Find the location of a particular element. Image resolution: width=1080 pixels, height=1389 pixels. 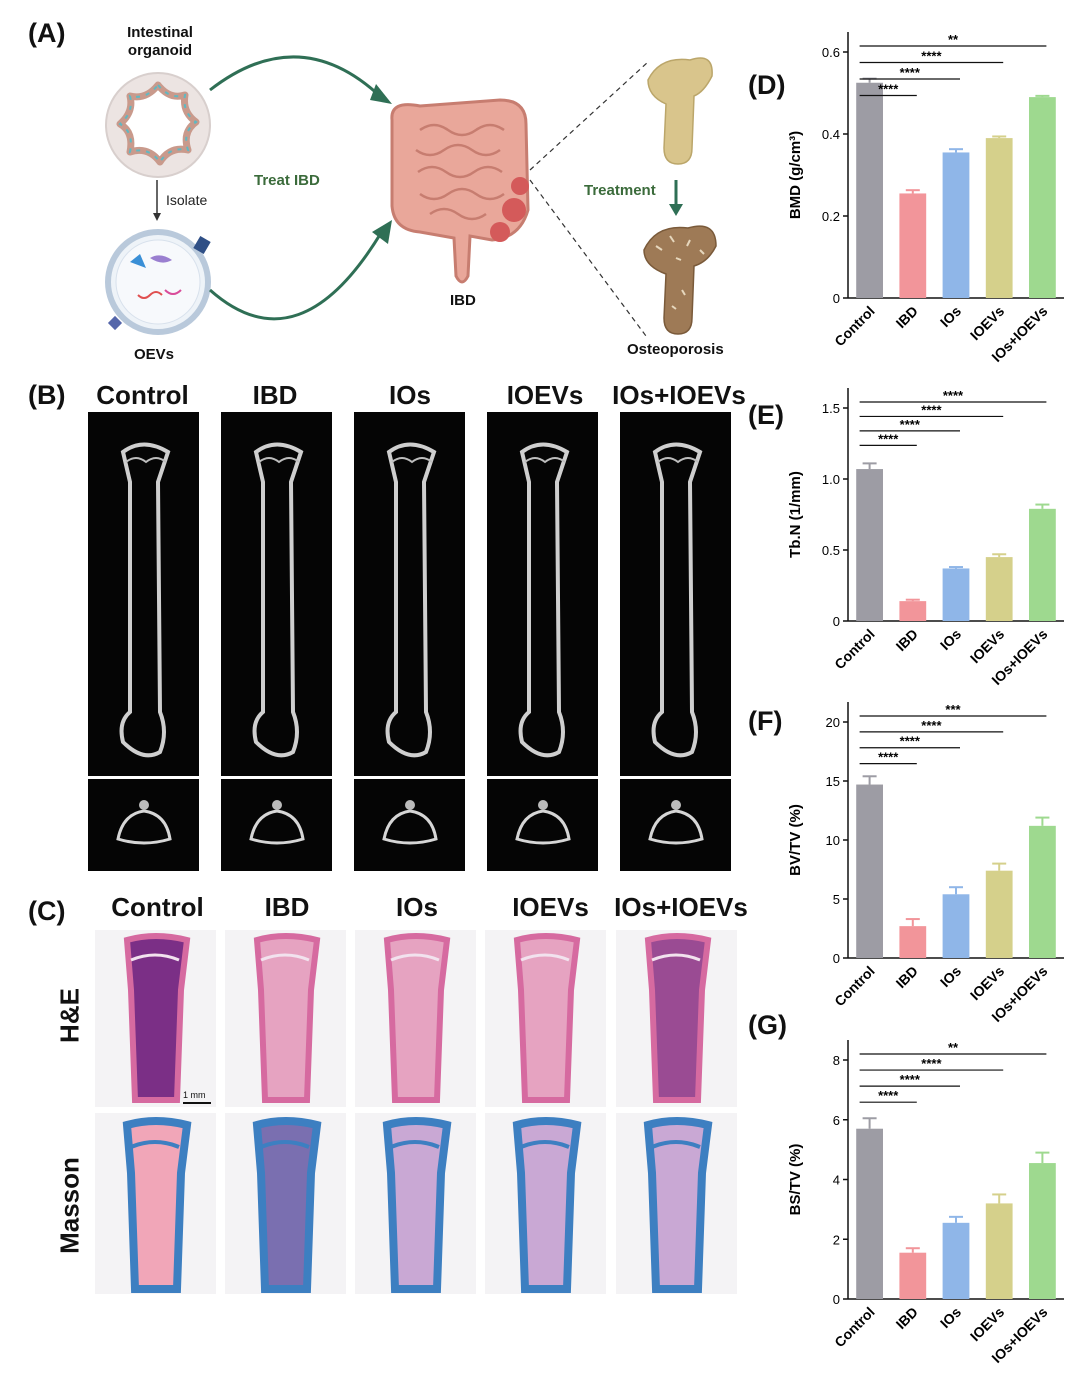

treatment-label: Treatment is located at coordinates (620, 190).